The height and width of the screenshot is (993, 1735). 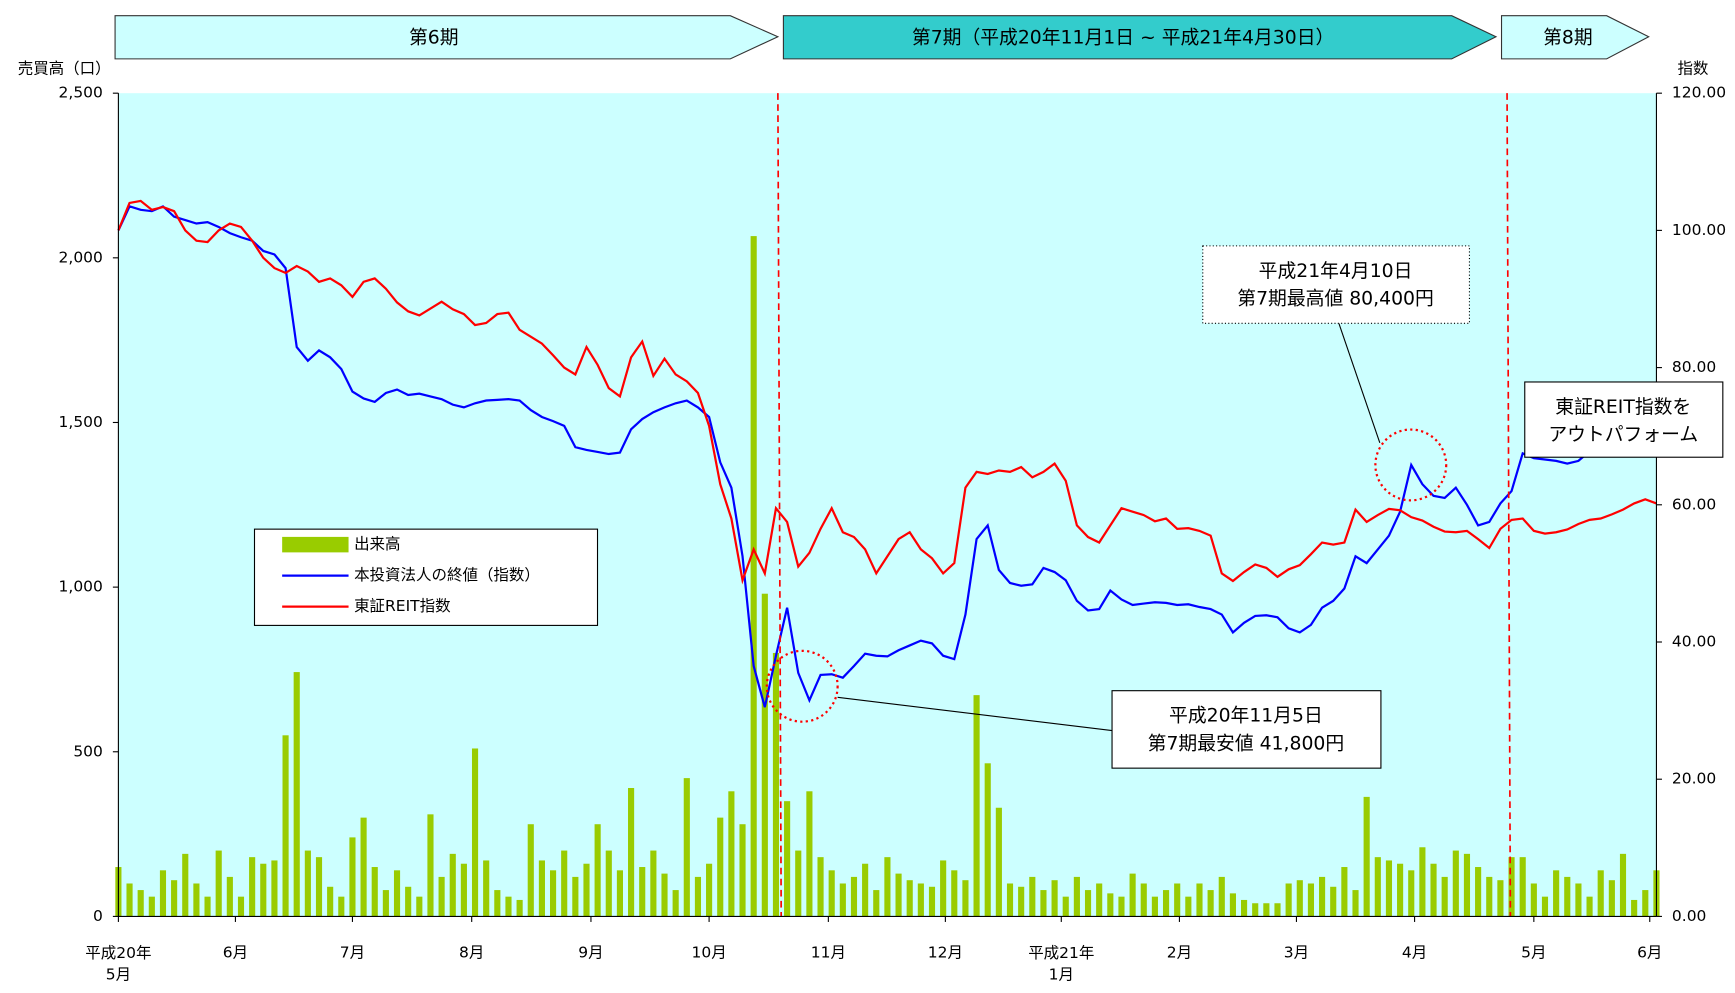 I want to click on y2-tick-label: 20.00, so click(x=1694, y=779).